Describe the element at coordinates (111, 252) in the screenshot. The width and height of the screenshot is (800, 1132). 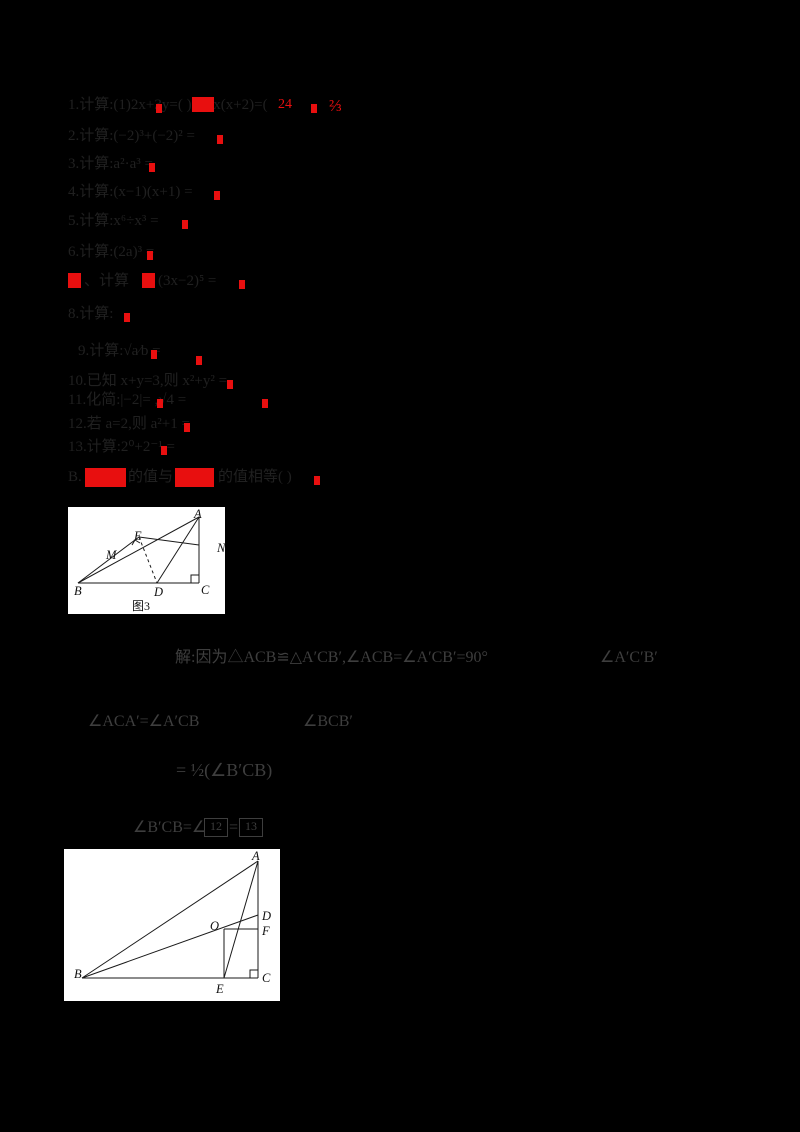
I see `faint-question-text: 6.计算:(2a)³ =` at that location.